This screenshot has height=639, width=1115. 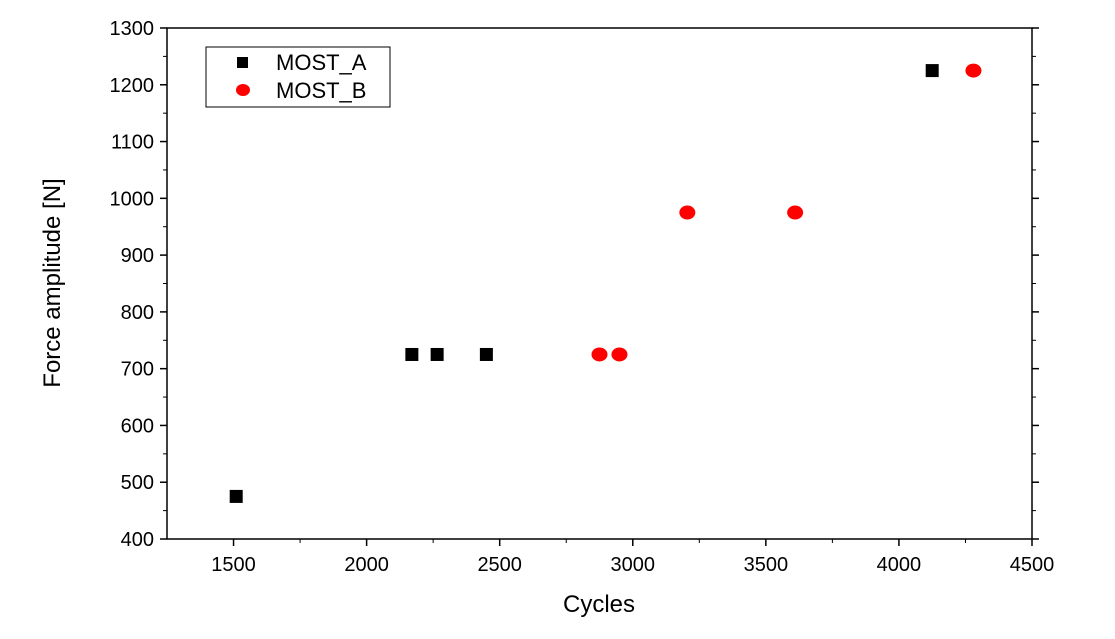 I want to click on legend-label-most-a: MOST_A, so click(x=321, y=62).